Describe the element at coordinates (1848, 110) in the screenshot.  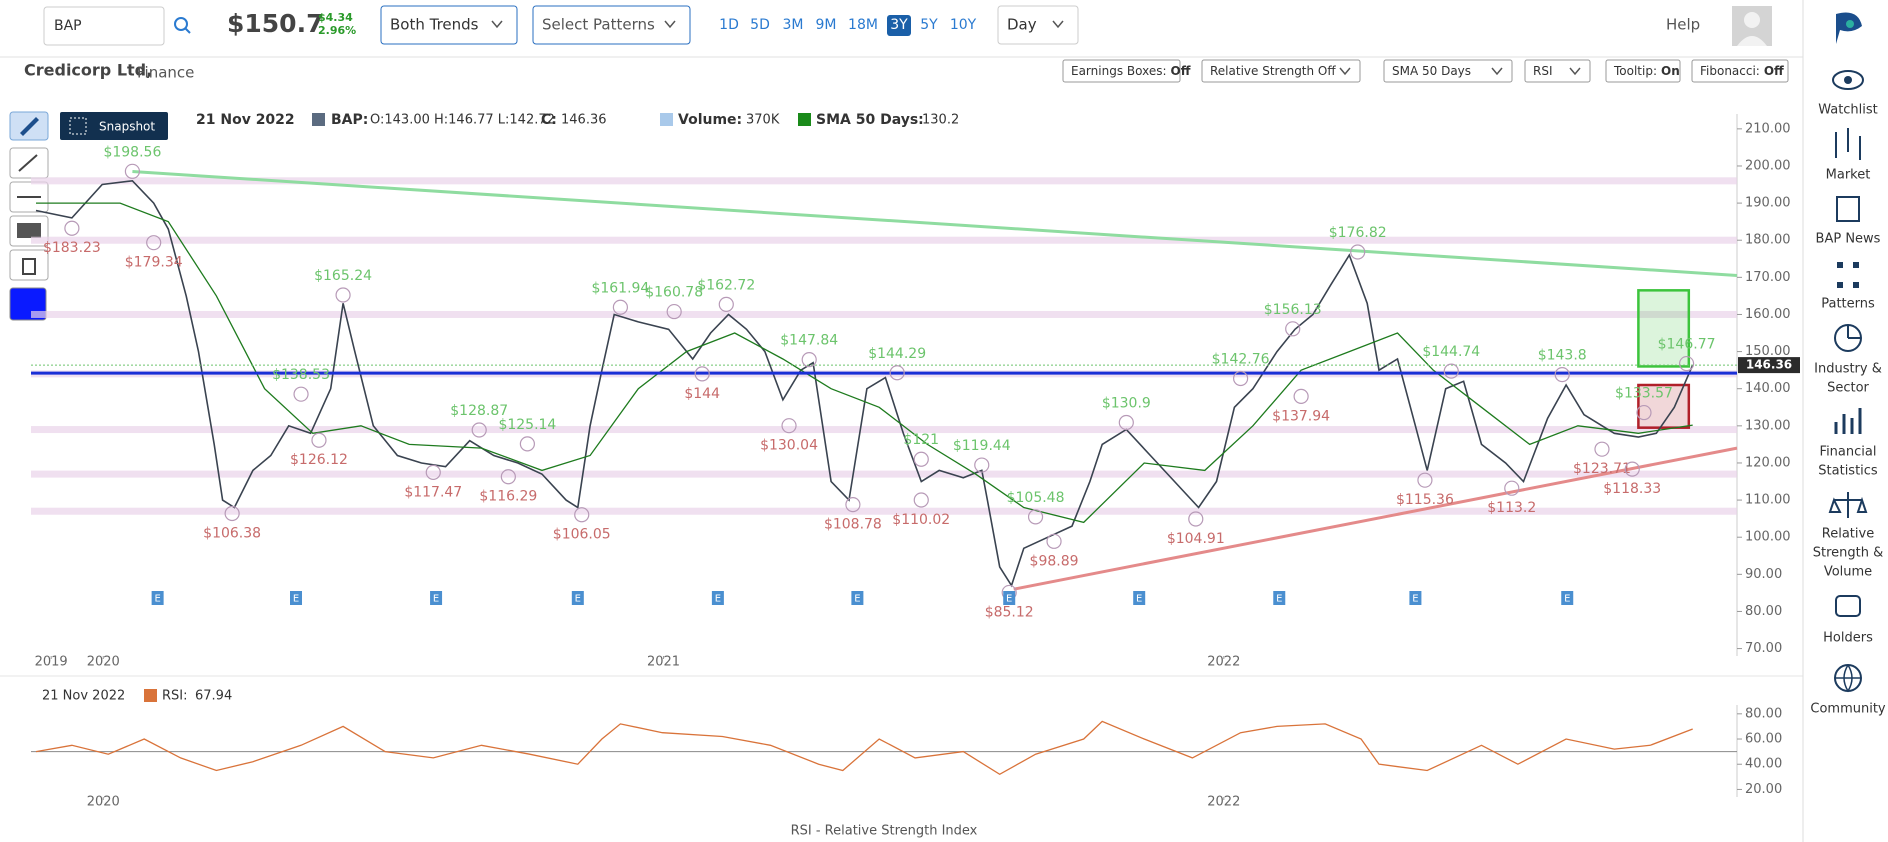
I see `sidebar-label: Watchlist` at that location.